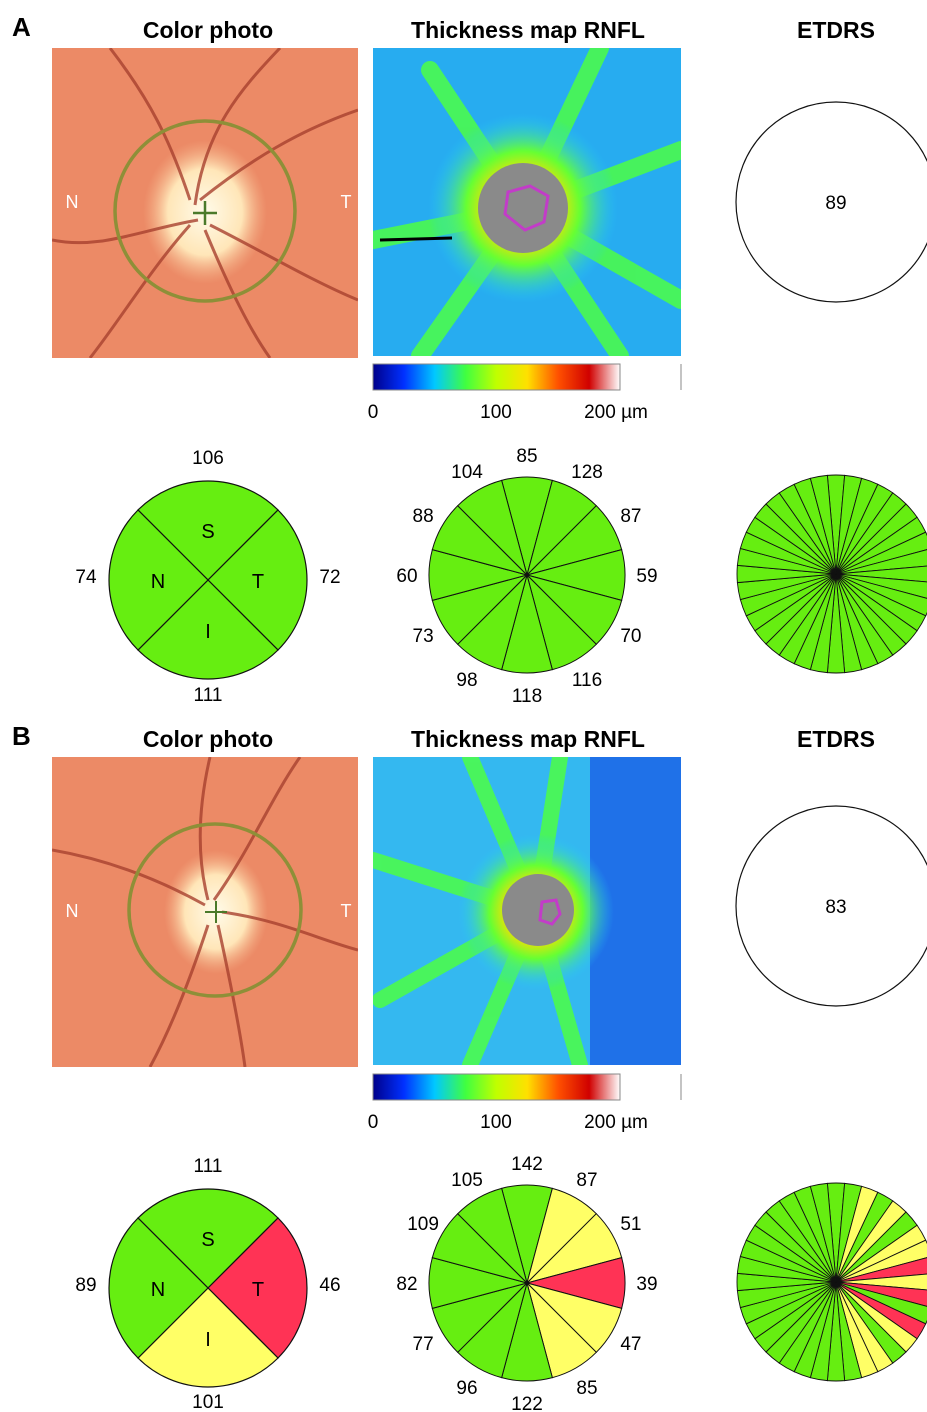 The image size is (927, 1412). Describe the element at coordinates (86, 577) in the screenshot. I see `quadrant-nasal-value-a: 74` at that location.